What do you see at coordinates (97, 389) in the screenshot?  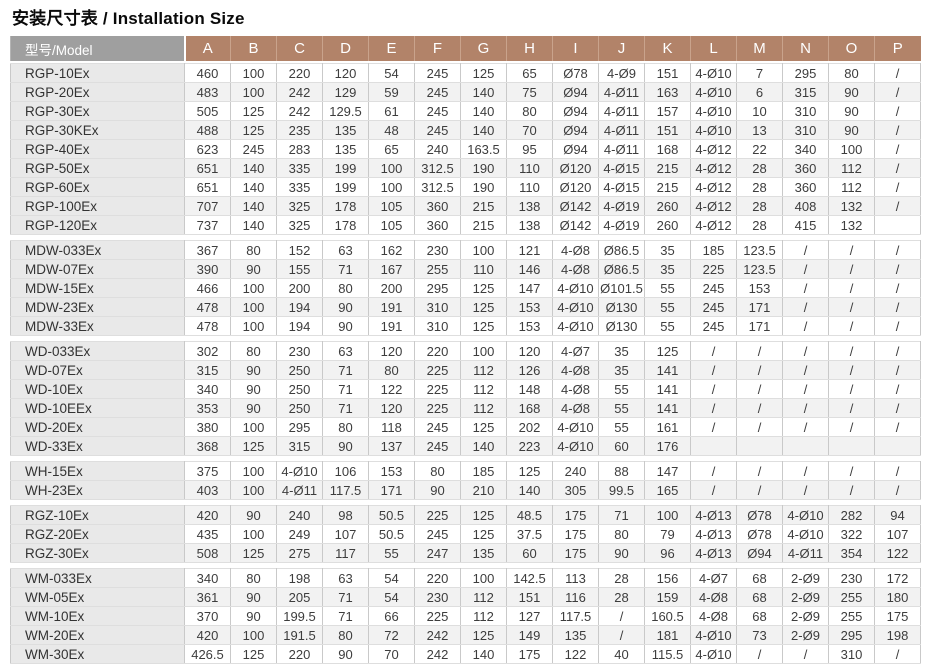 I see `model-cell: WD-10Ex` at bounding box center [97, 389].